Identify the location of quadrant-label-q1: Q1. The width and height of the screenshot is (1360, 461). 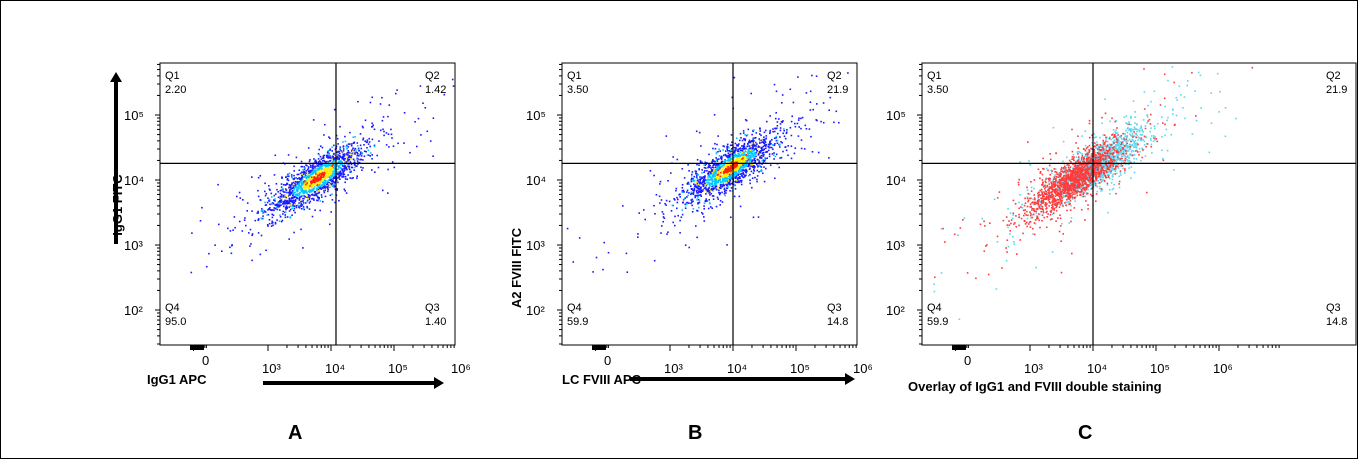
(574, 76).